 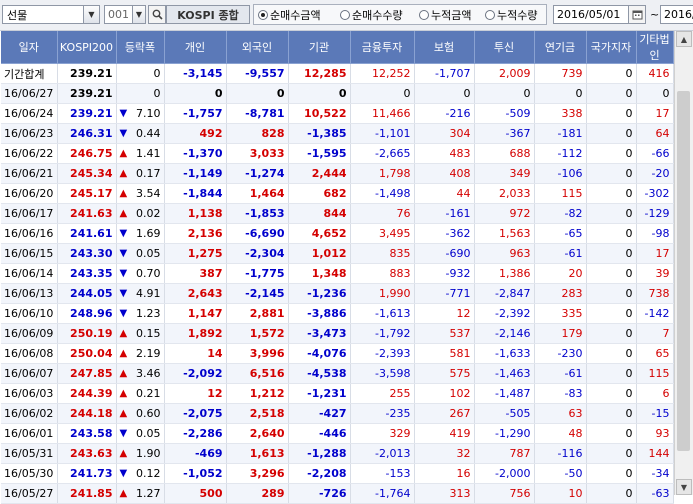 What do you see at coordinates (148, 153) in the screenshot?
I see `change-value: 1.41` at bounding box center [148, 153].